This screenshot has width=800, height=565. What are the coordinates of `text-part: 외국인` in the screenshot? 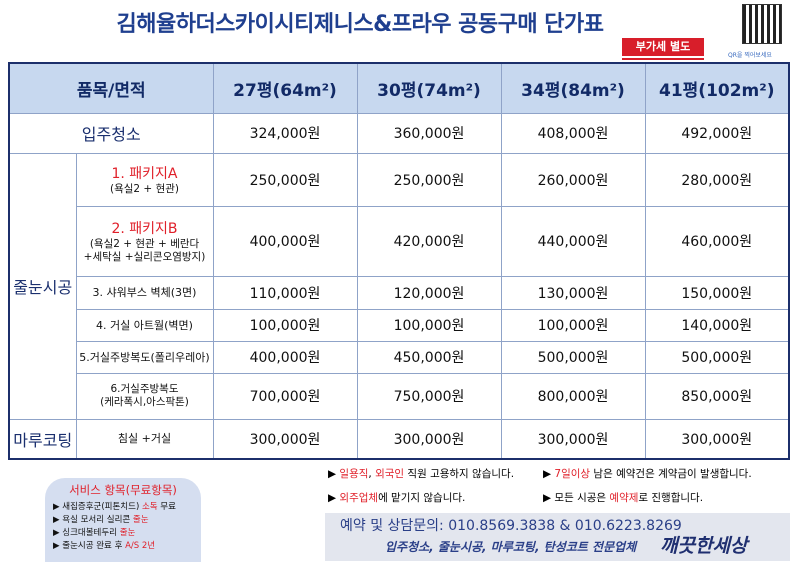 It's located at (390, 474).